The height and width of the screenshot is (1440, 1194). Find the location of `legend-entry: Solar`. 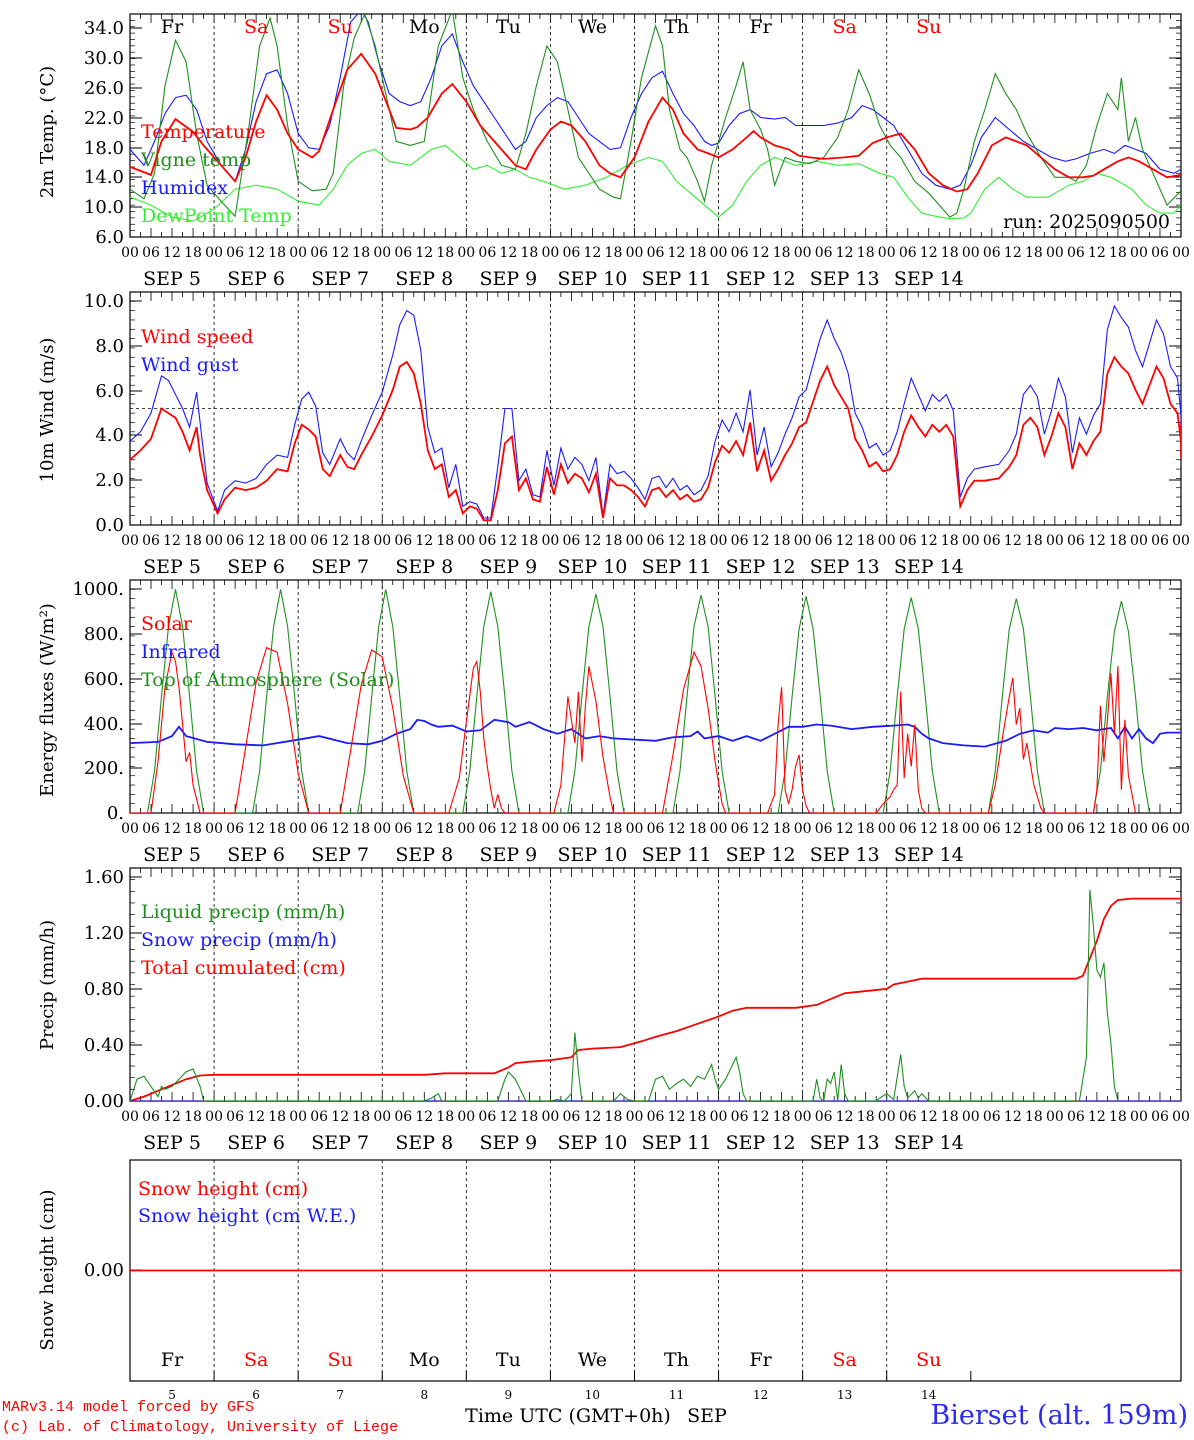

legend-entry: Solar is located at coordinates (167, 624).